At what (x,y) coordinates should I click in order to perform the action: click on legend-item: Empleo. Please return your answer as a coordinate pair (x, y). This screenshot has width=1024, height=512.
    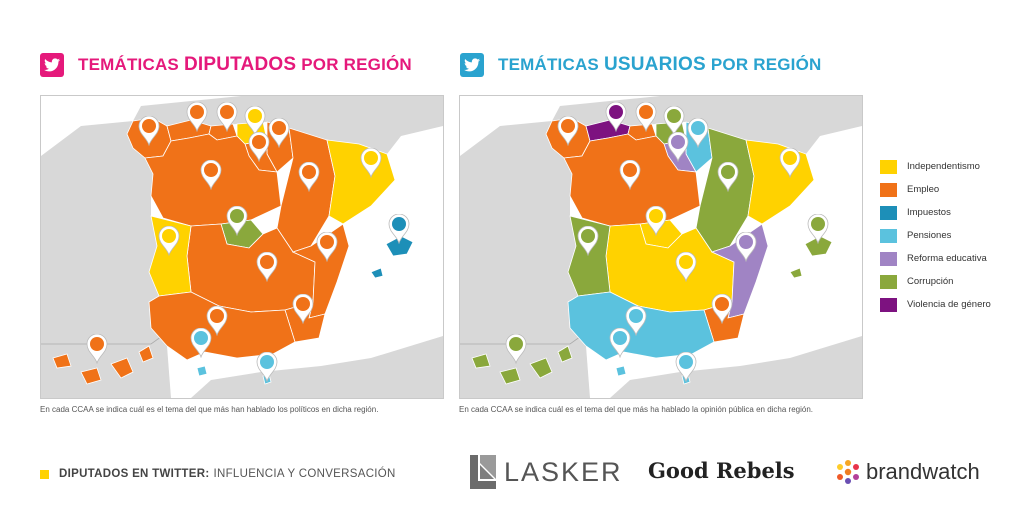
    Looking at the image, I should click on (935, 189).